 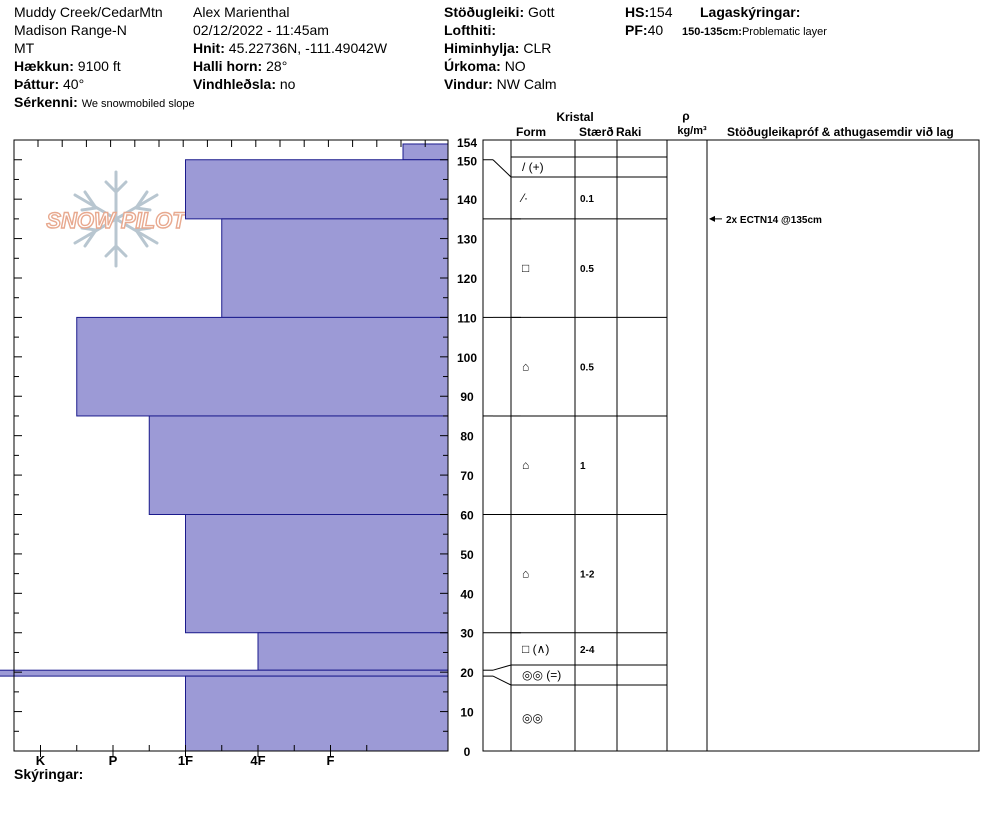 What do you see at coordinates (41, 760) in the screenshot?
I see `hardness-tick-label: K` at bounding box center [41, 760].